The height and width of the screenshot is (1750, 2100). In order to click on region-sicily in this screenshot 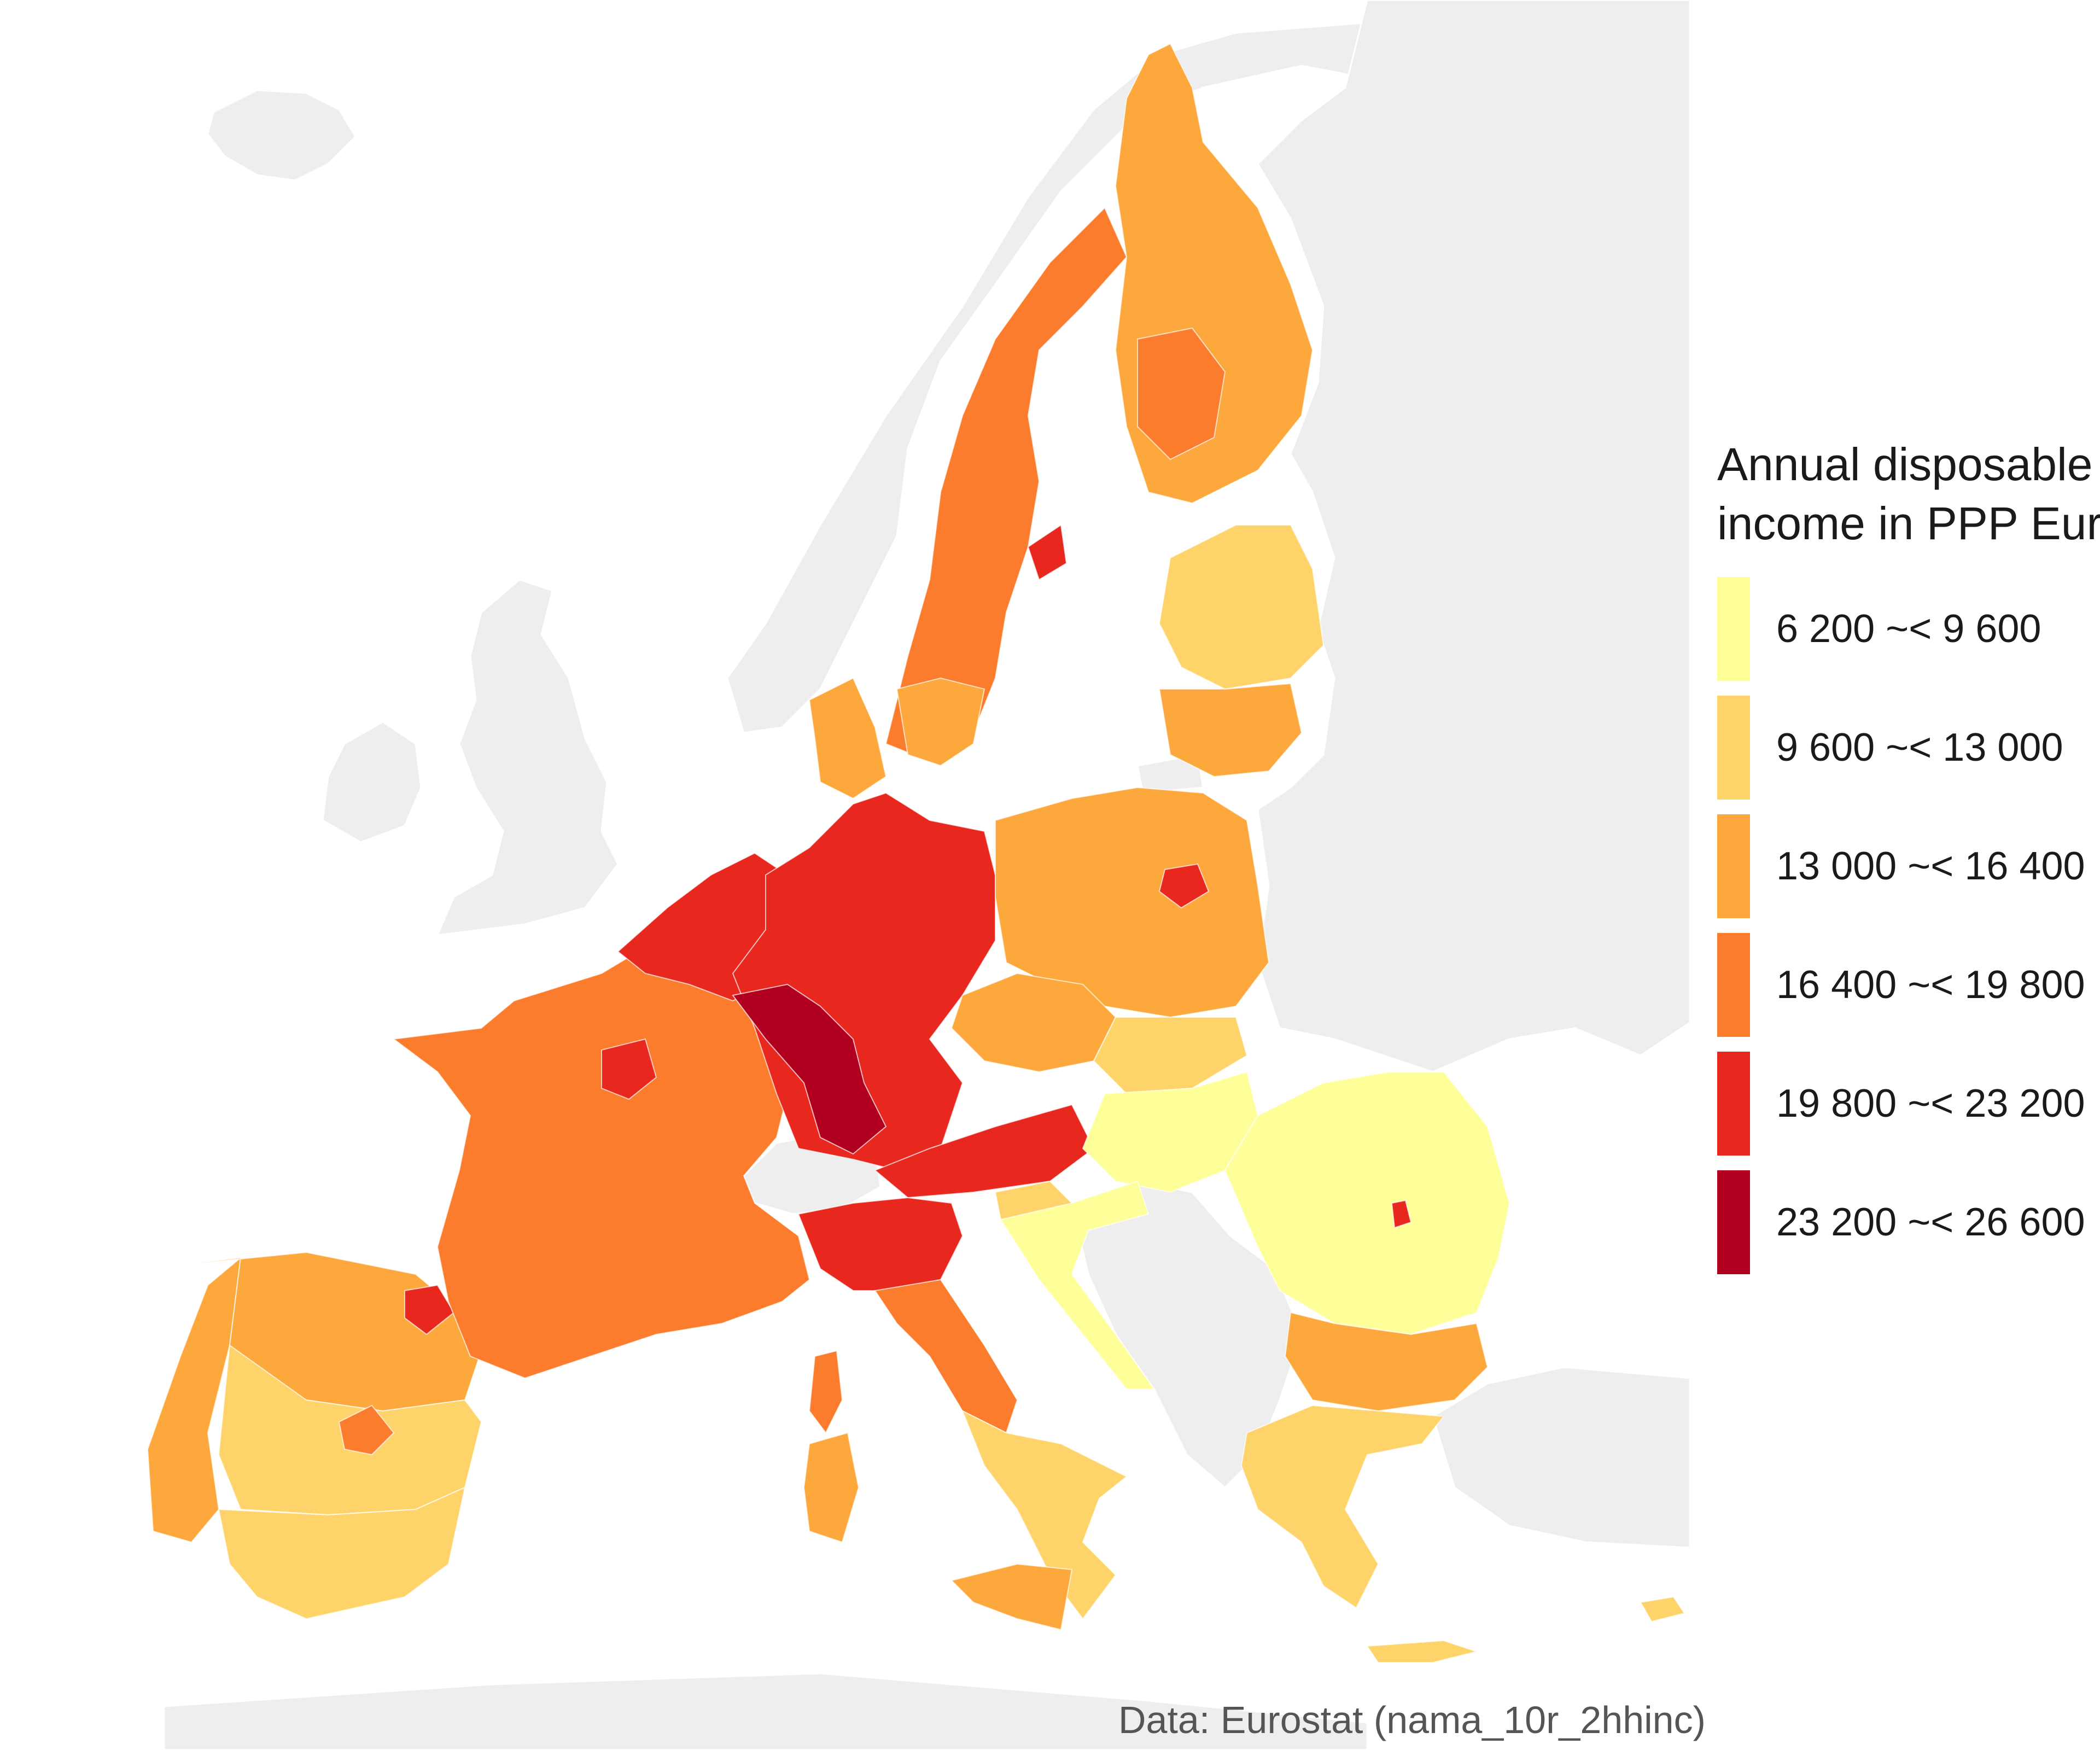, I will do `click(1011, 1597)`.